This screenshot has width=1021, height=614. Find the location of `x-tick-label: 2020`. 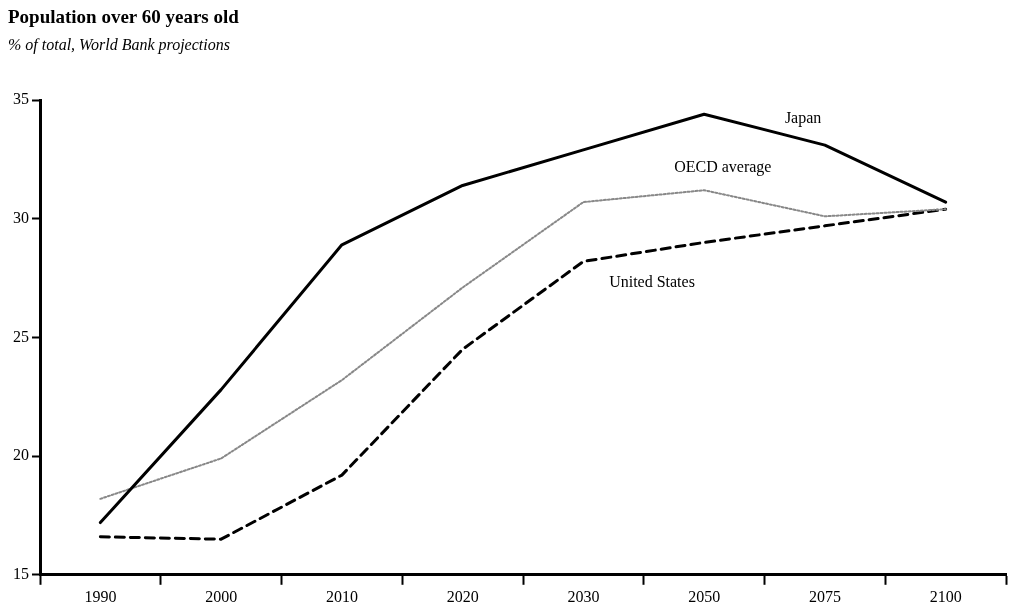

x-tick-label: 2020 is located at coordinates (462, 596).